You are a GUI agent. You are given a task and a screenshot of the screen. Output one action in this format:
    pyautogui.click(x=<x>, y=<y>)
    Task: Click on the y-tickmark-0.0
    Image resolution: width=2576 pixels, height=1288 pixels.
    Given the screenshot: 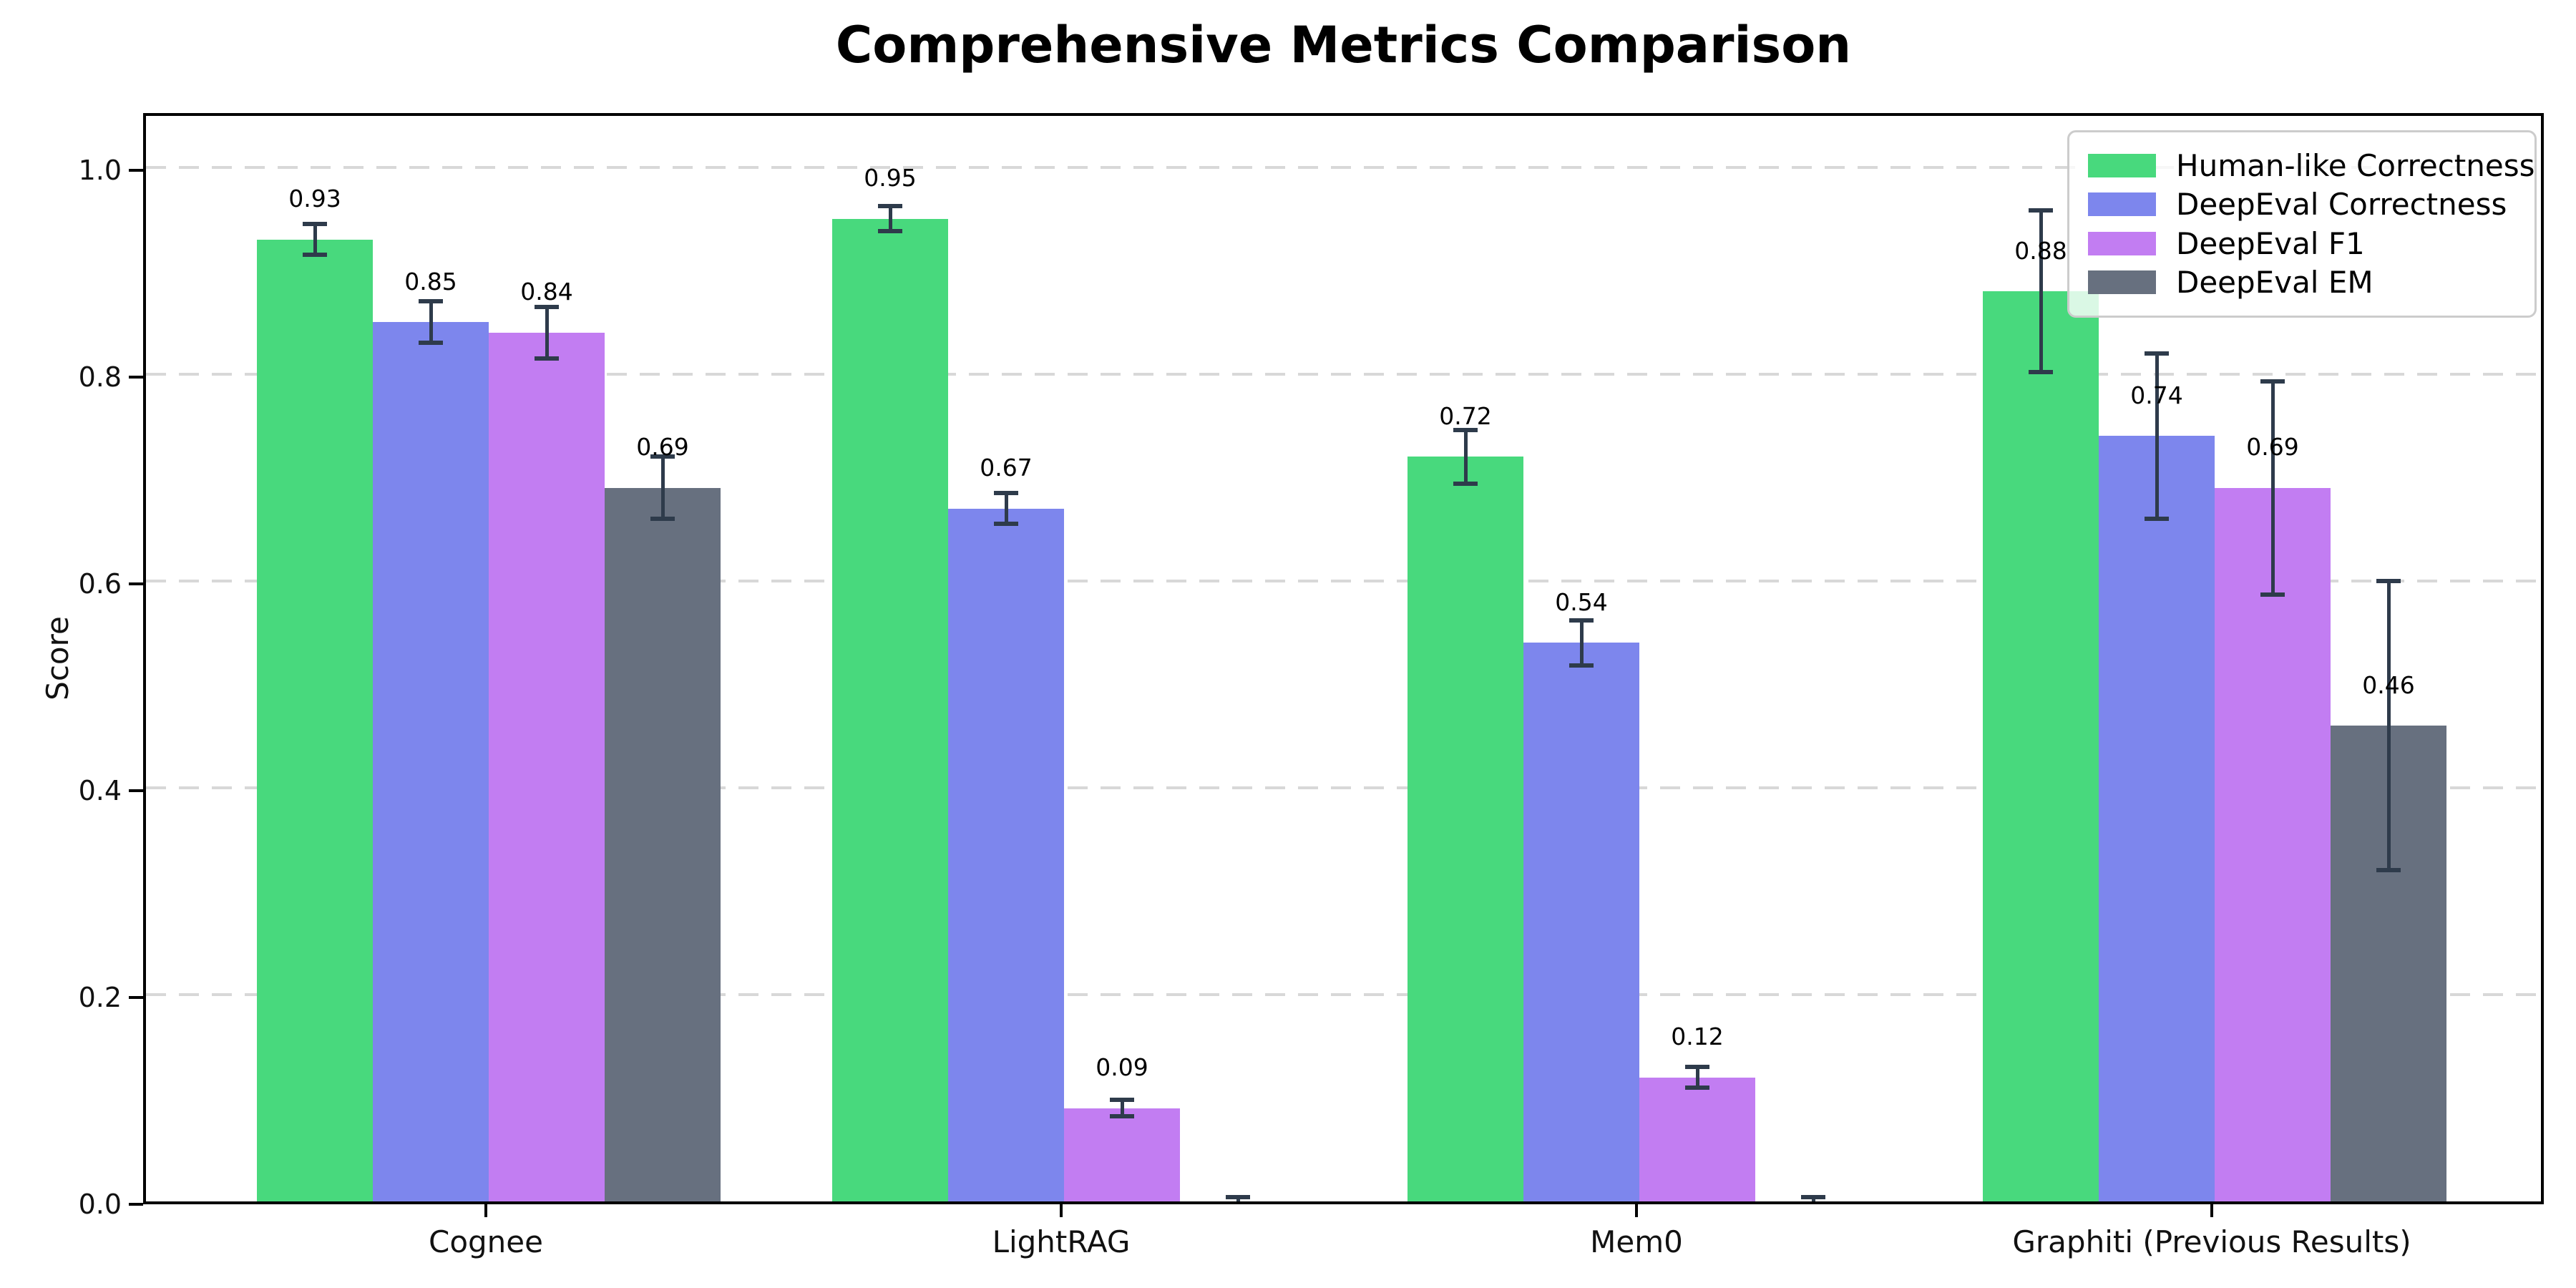 What is the action you would take?
    pyautogui.click(x=136, y=1204)
    